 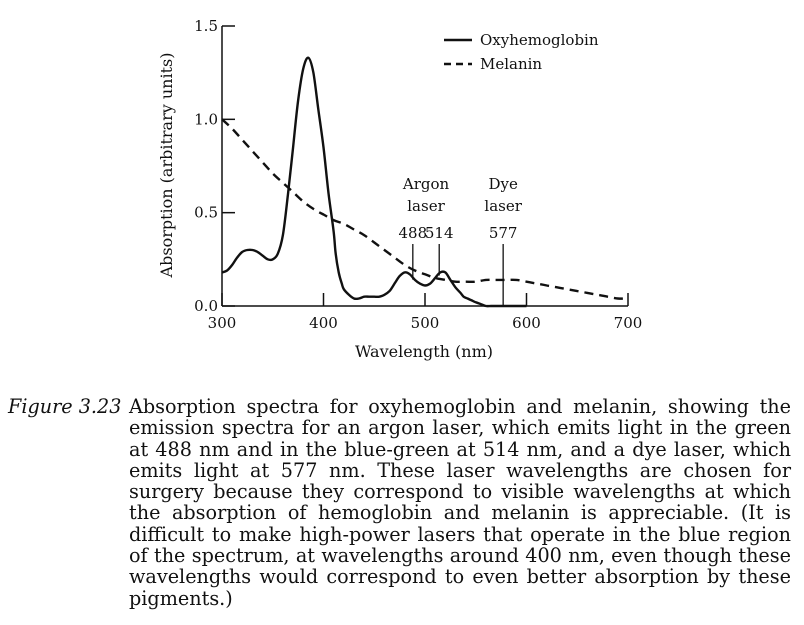 I want to click on dye-laser-annotation: laser, so click(x=503, y=206).